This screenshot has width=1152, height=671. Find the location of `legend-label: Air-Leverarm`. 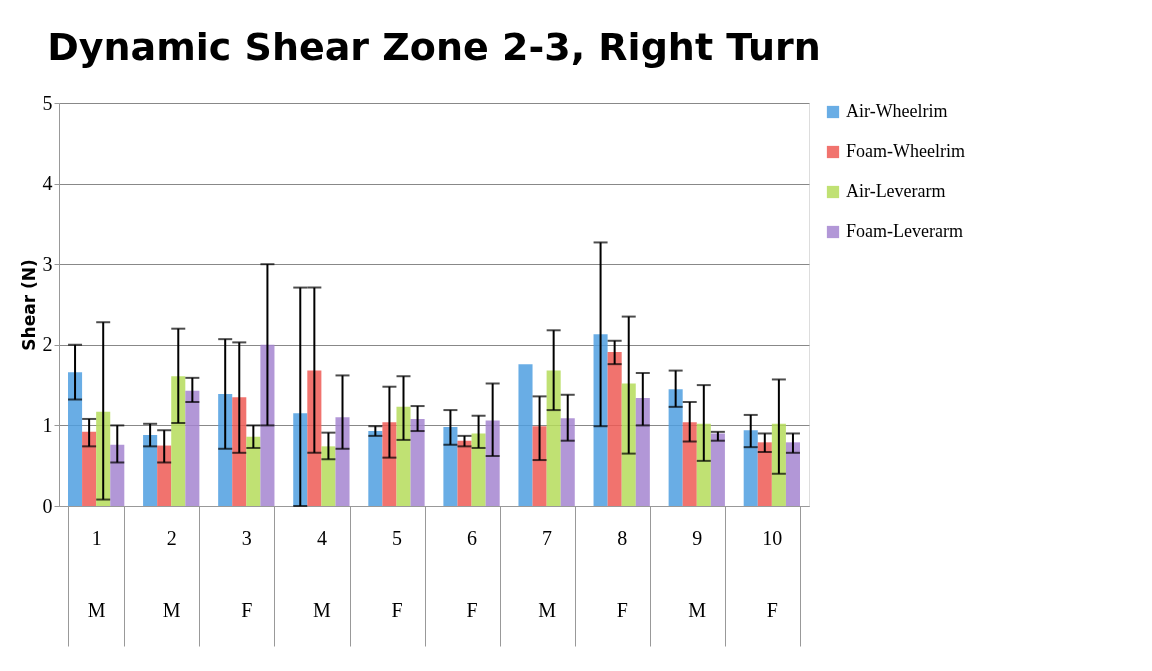

legend-label: Air-Leverarm is located at coordinates (896, 191).